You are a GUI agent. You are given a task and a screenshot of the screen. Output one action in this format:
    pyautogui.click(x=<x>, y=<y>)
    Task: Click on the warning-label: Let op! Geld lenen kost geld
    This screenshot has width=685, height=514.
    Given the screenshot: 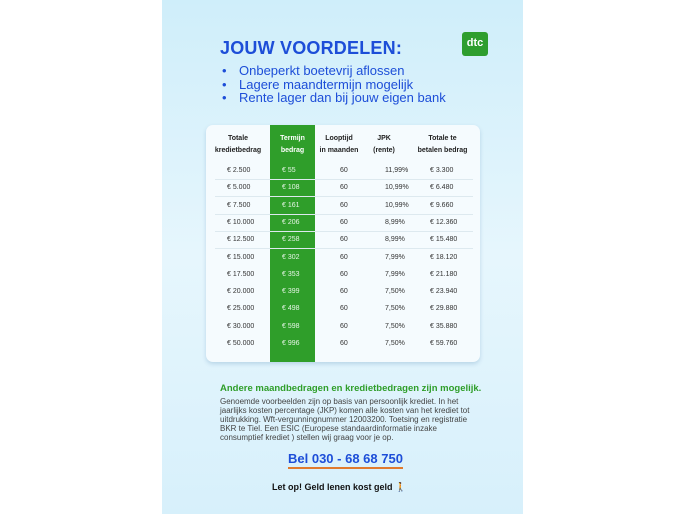 What is the action you would take?
    pyautogui.click(x=332, y=487)
    